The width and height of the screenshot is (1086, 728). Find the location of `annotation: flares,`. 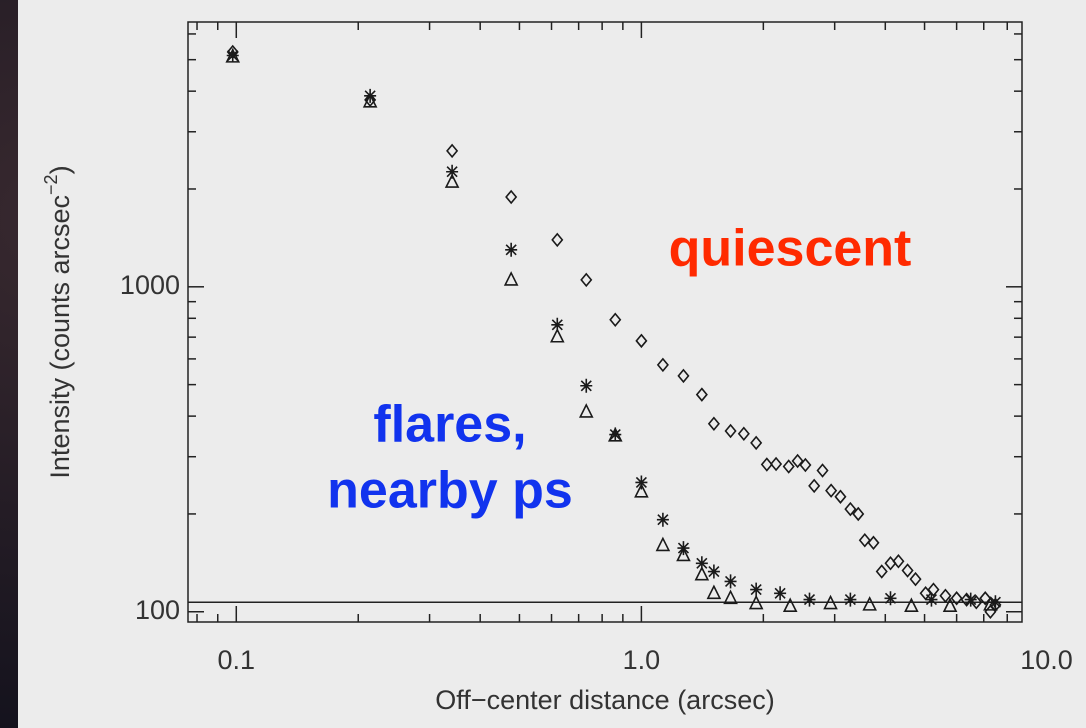

annotation: flares, is located at coordinates (449, 425).